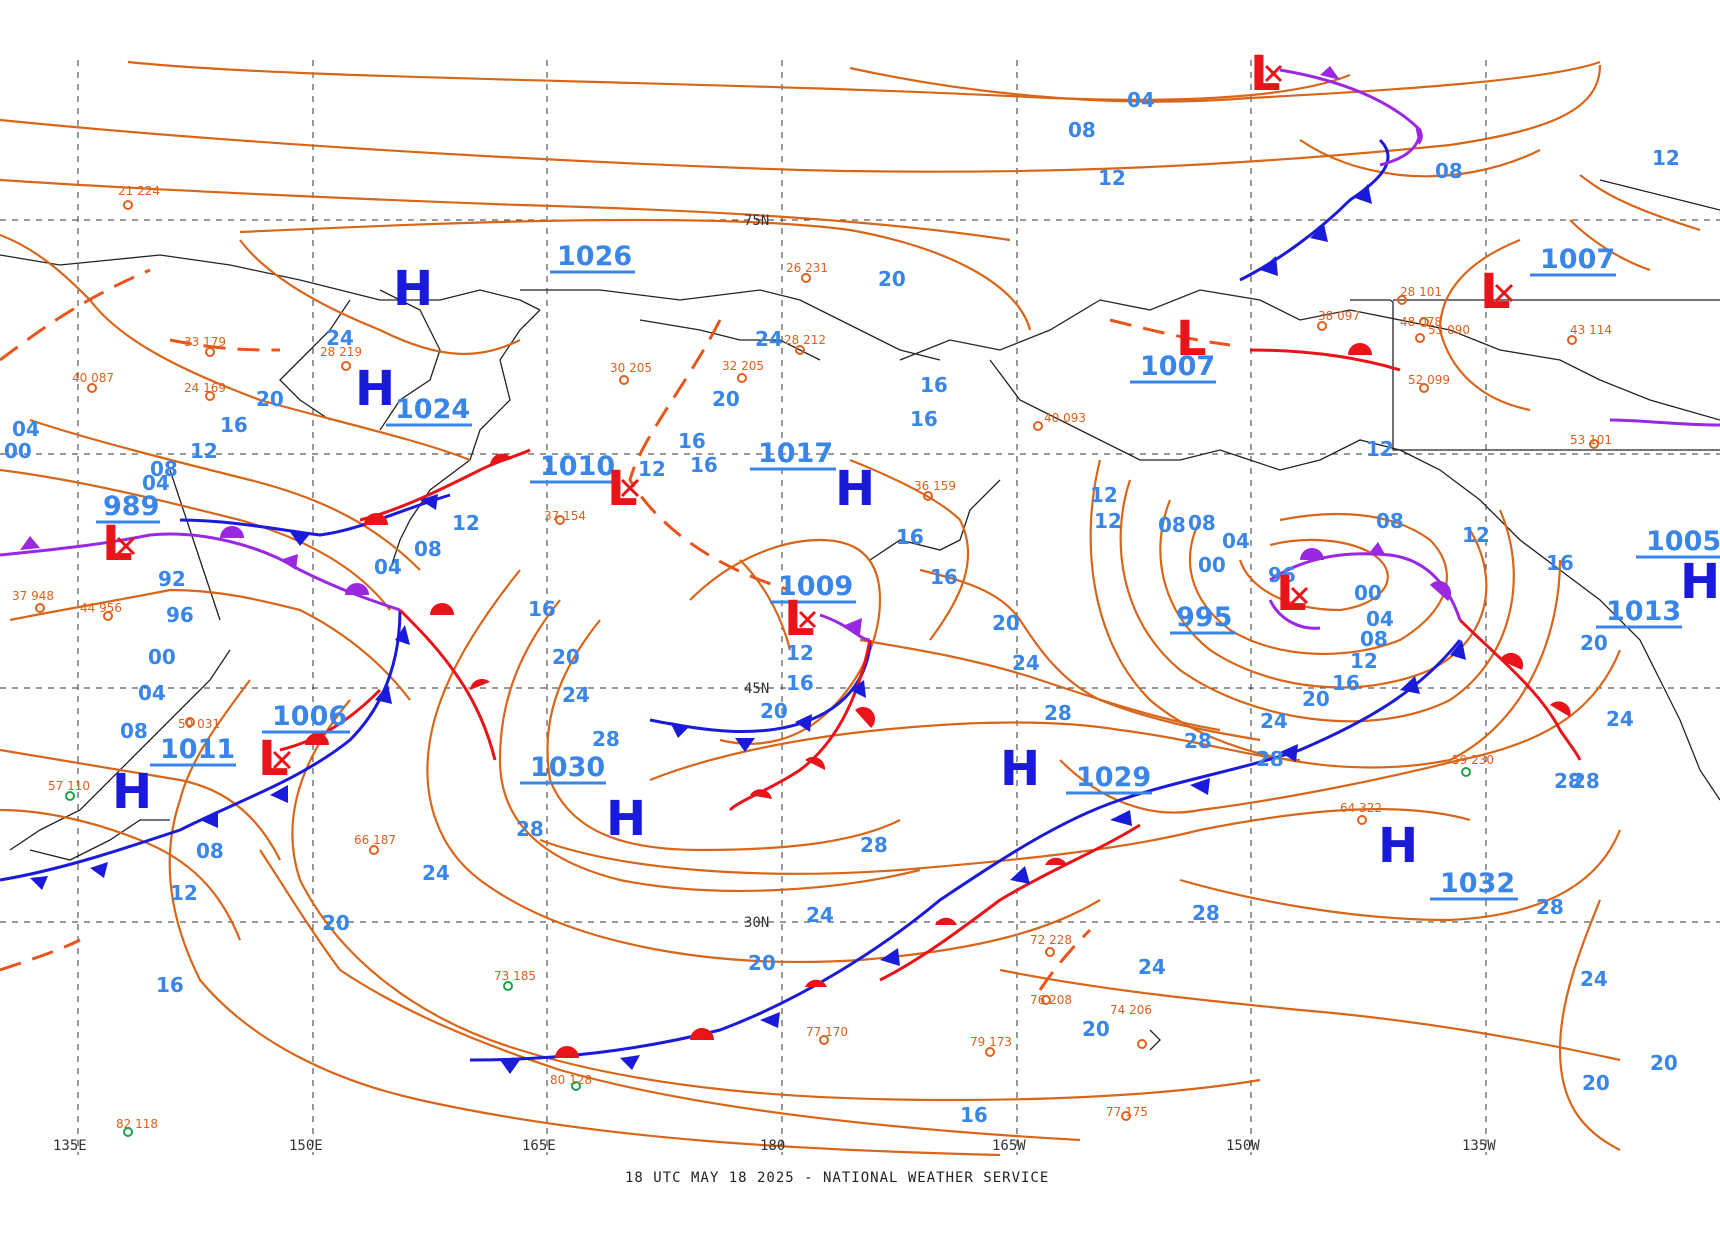 This screenshot has width=1720, height=1260. I want to click on svg-text: 52 099, so click(1429, 380).